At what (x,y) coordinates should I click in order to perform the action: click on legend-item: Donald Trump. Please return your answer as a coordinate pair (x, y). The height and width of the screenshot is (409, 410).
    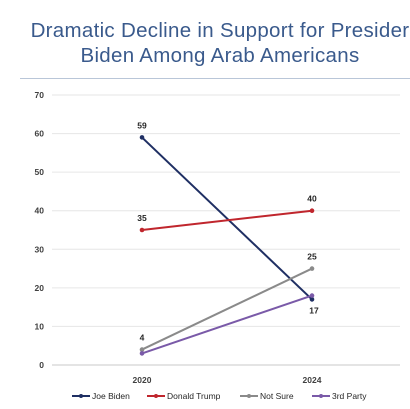
    Looking at the image, I should click on (184, 396).